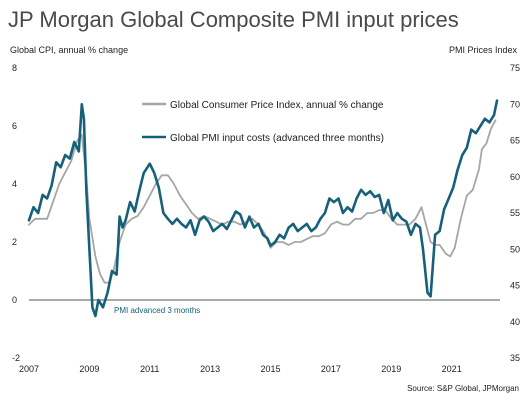 Image resolution: width=528 pixels, height=402 pixels. Describe the element at coordinates (16, 358) in the screenshot. I see `left-tick-label: -2` at that location.